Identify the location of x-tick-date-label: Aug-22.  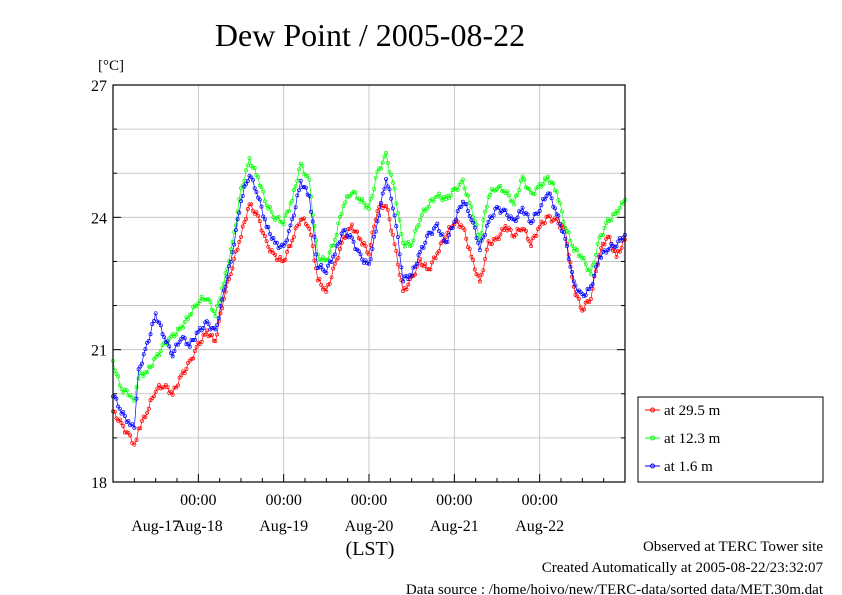
(539, 526).